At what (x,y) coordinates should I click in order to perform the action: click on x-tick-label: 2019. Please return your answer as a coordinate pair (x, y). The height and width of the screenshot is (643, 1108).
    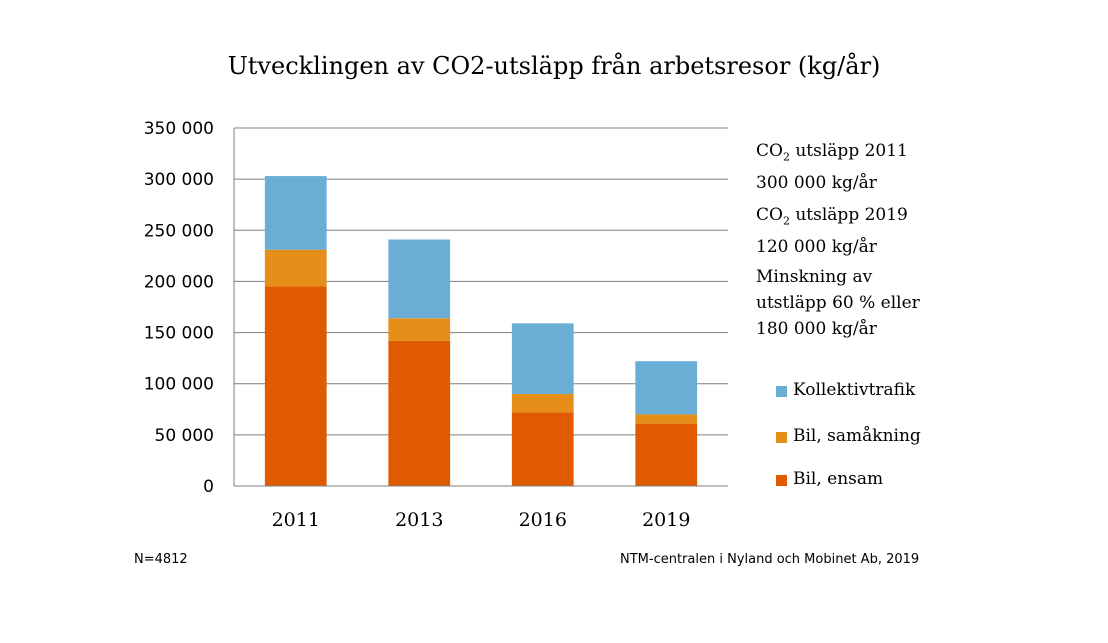
    Looking at the image, I should click on (666, 520).